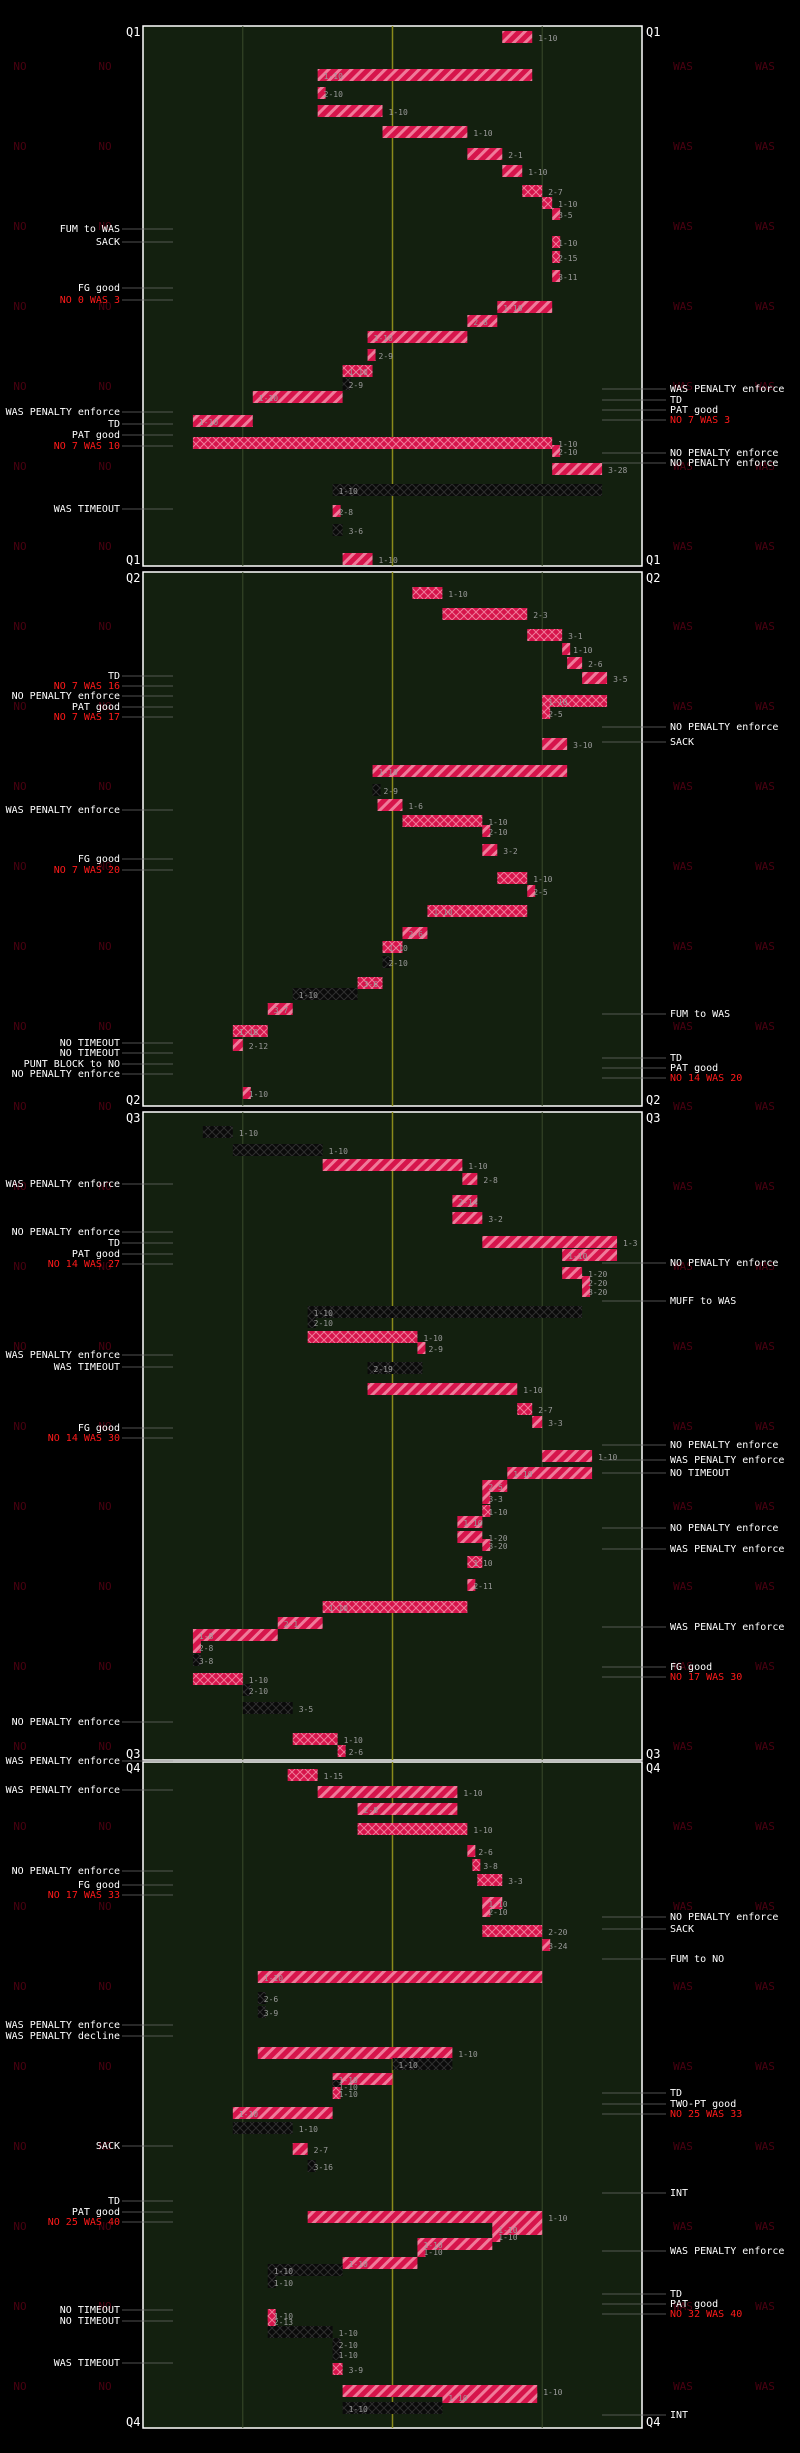 The width and height of the screenshot is (800, 2453). What do you see at coordinates (703, 2104) in the screenshot?
I see `play-label: TWO-PT good` at bounding box center [703, 2104].